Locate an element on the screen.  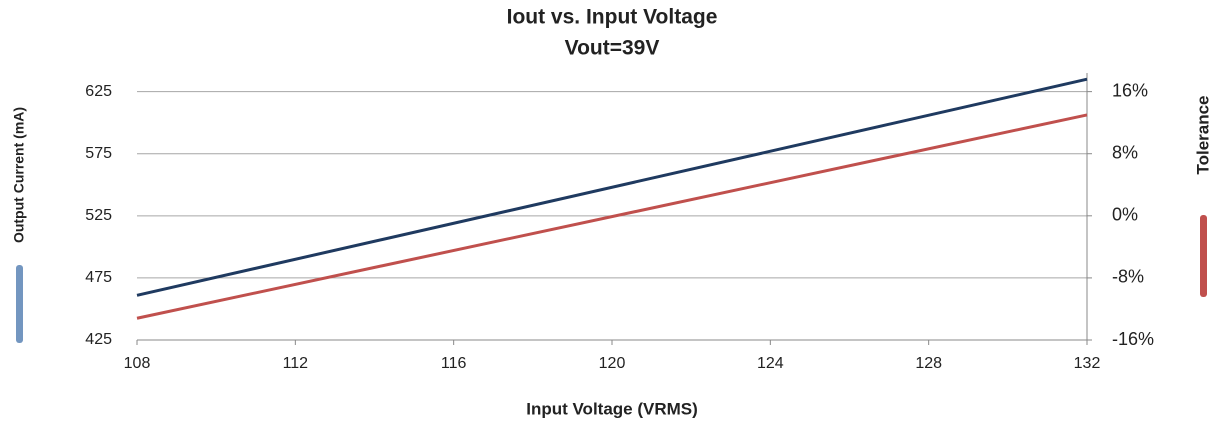
y2-legend-swatch is located at coordinates (1203, 256).